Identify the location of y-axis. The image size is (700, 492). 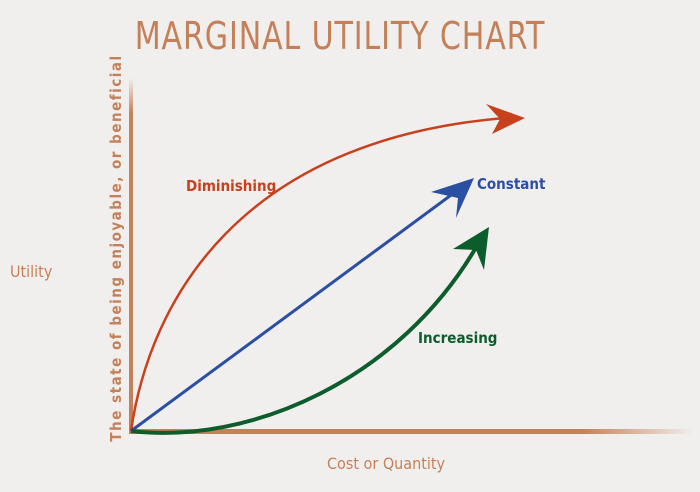
(131, 255).